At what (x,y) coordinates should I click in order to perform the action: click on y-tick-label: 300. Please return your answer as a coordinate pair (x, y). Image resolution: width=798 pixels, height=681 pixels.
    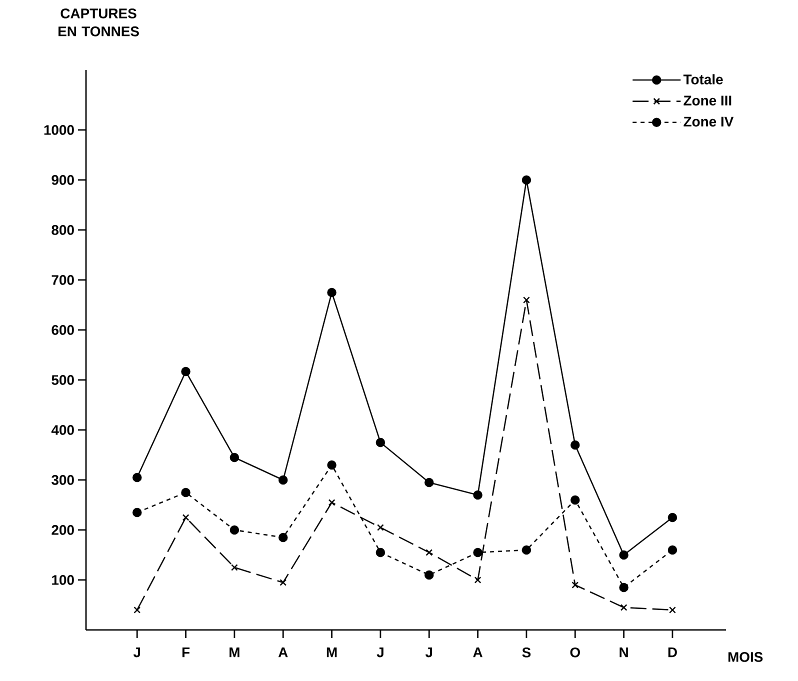
    Looking at the image, I should click on (63, 480).